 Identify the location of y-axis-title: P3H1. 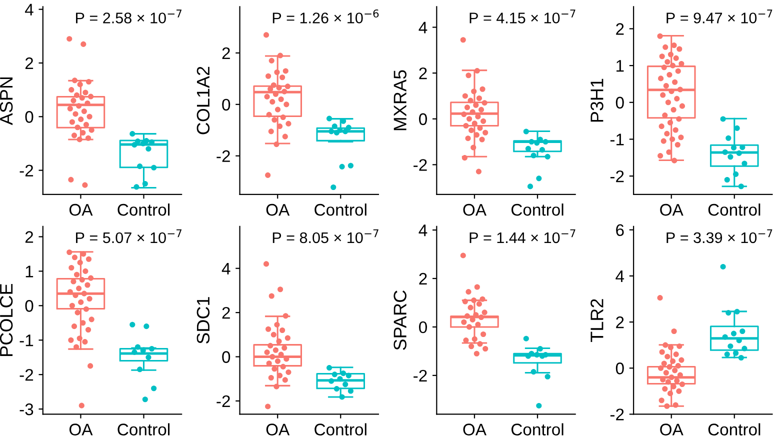
(597, 100).